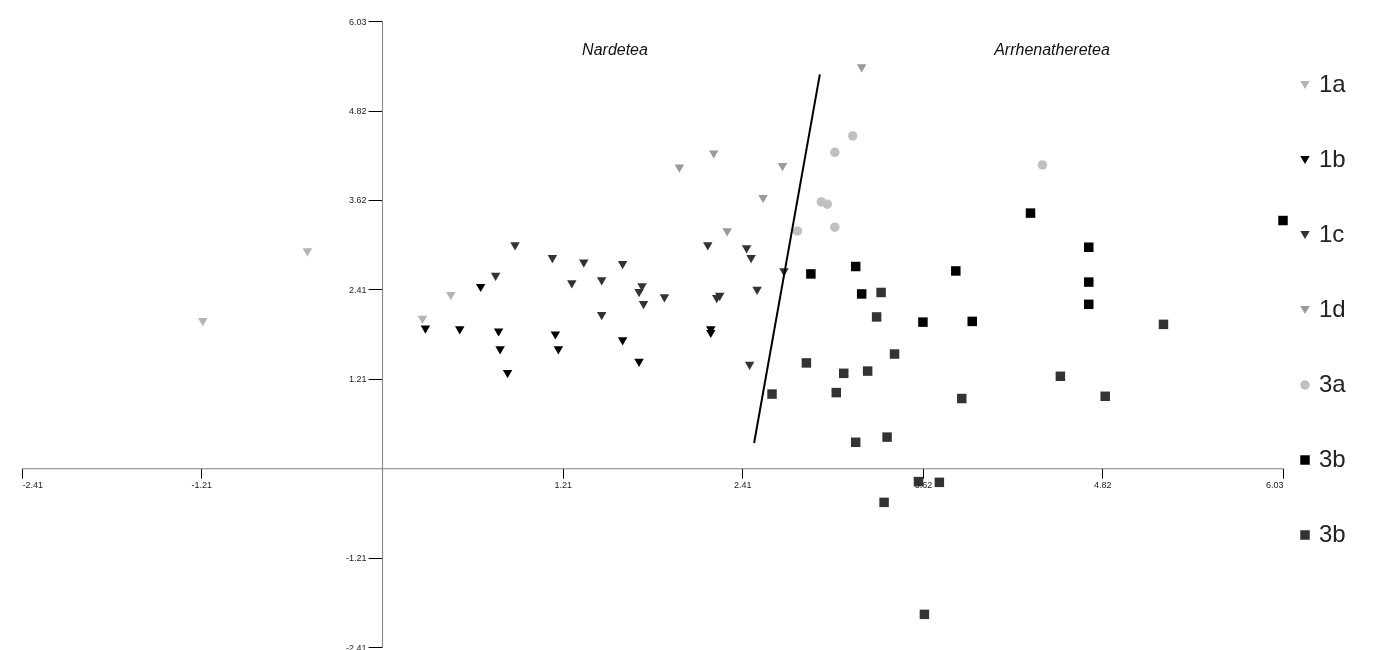 This screenshot has height=650, width=1389. What do you see at coordinates (1274, 484) in the screenshot?
I see `x-tick-label: 6.03` at bounding box center [1274, 484].